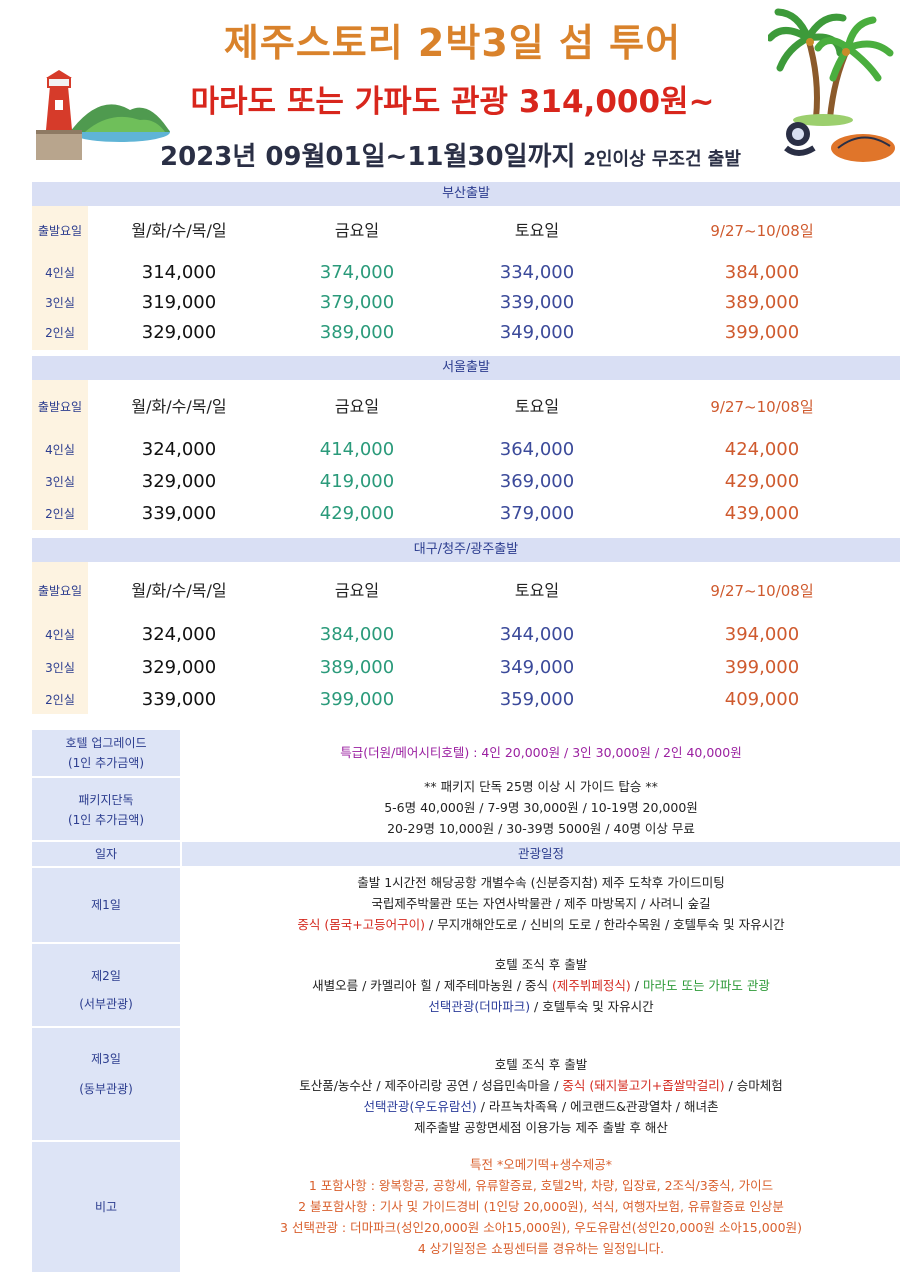 This screenshot has height=1280, width=905. Describe the element at coordinates (541, 854) in the screenshot. I see `schedule-column-header: 관광일정` at that location.